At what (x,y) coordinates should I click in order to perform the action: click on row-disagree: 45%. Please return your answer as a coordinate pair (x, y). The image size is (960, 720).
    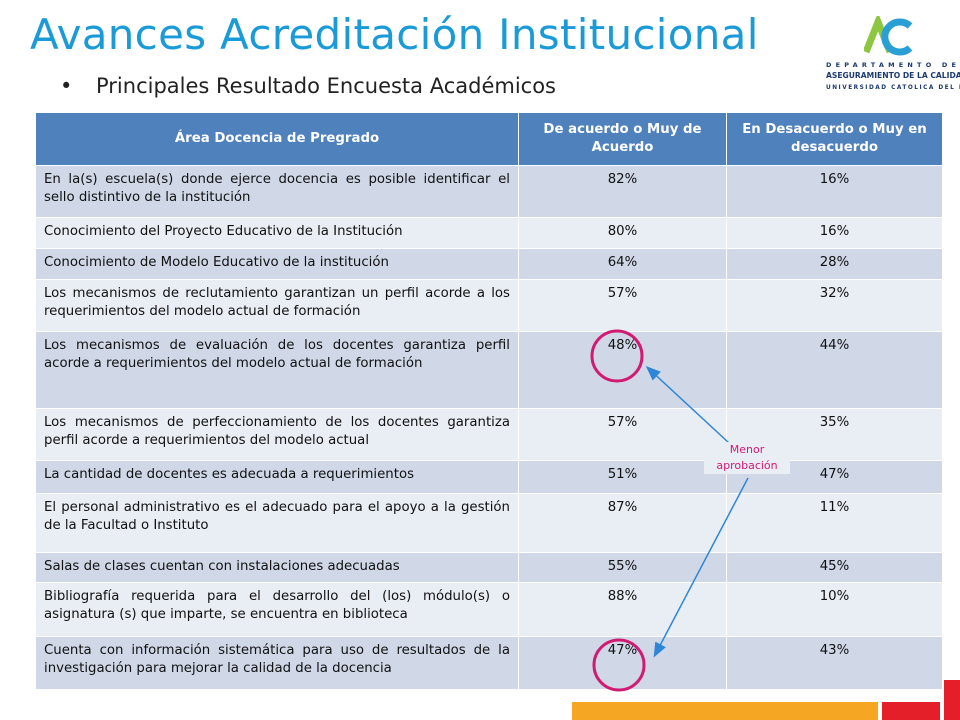
    Looking at the image, I should click on (834, 567).